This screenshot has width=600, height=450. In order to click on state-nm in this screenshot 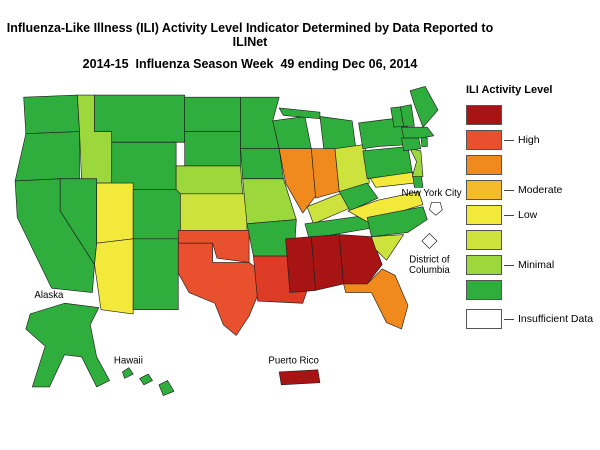, I will do `click(155, 274)`.